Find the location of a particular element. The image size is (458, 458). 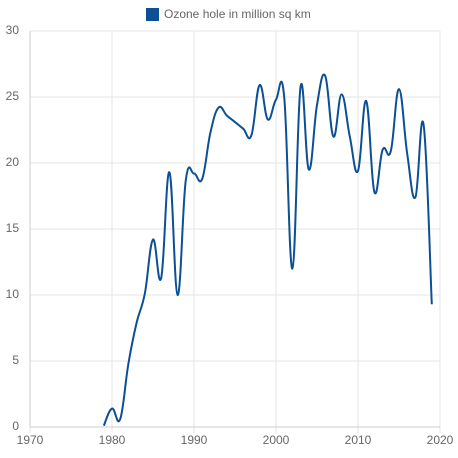

legend-label: Ozone hole in million sq km is located at coordinates (237, 14).